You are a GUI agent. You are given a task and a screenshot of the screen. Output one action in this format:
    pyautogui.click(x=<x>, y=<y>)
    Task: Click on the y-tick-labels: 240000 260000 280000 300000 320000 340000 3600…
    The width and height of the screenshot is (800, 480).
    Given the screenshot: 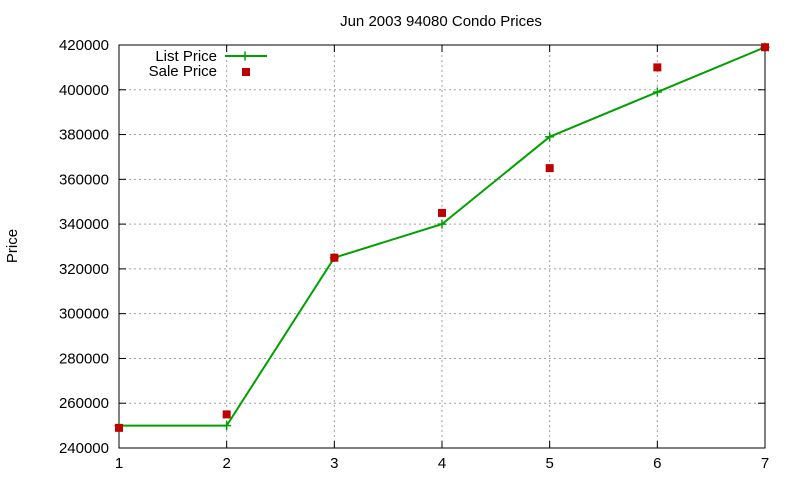 What is the action you would take?
    pyautogui.click(x=84, y=247)
    